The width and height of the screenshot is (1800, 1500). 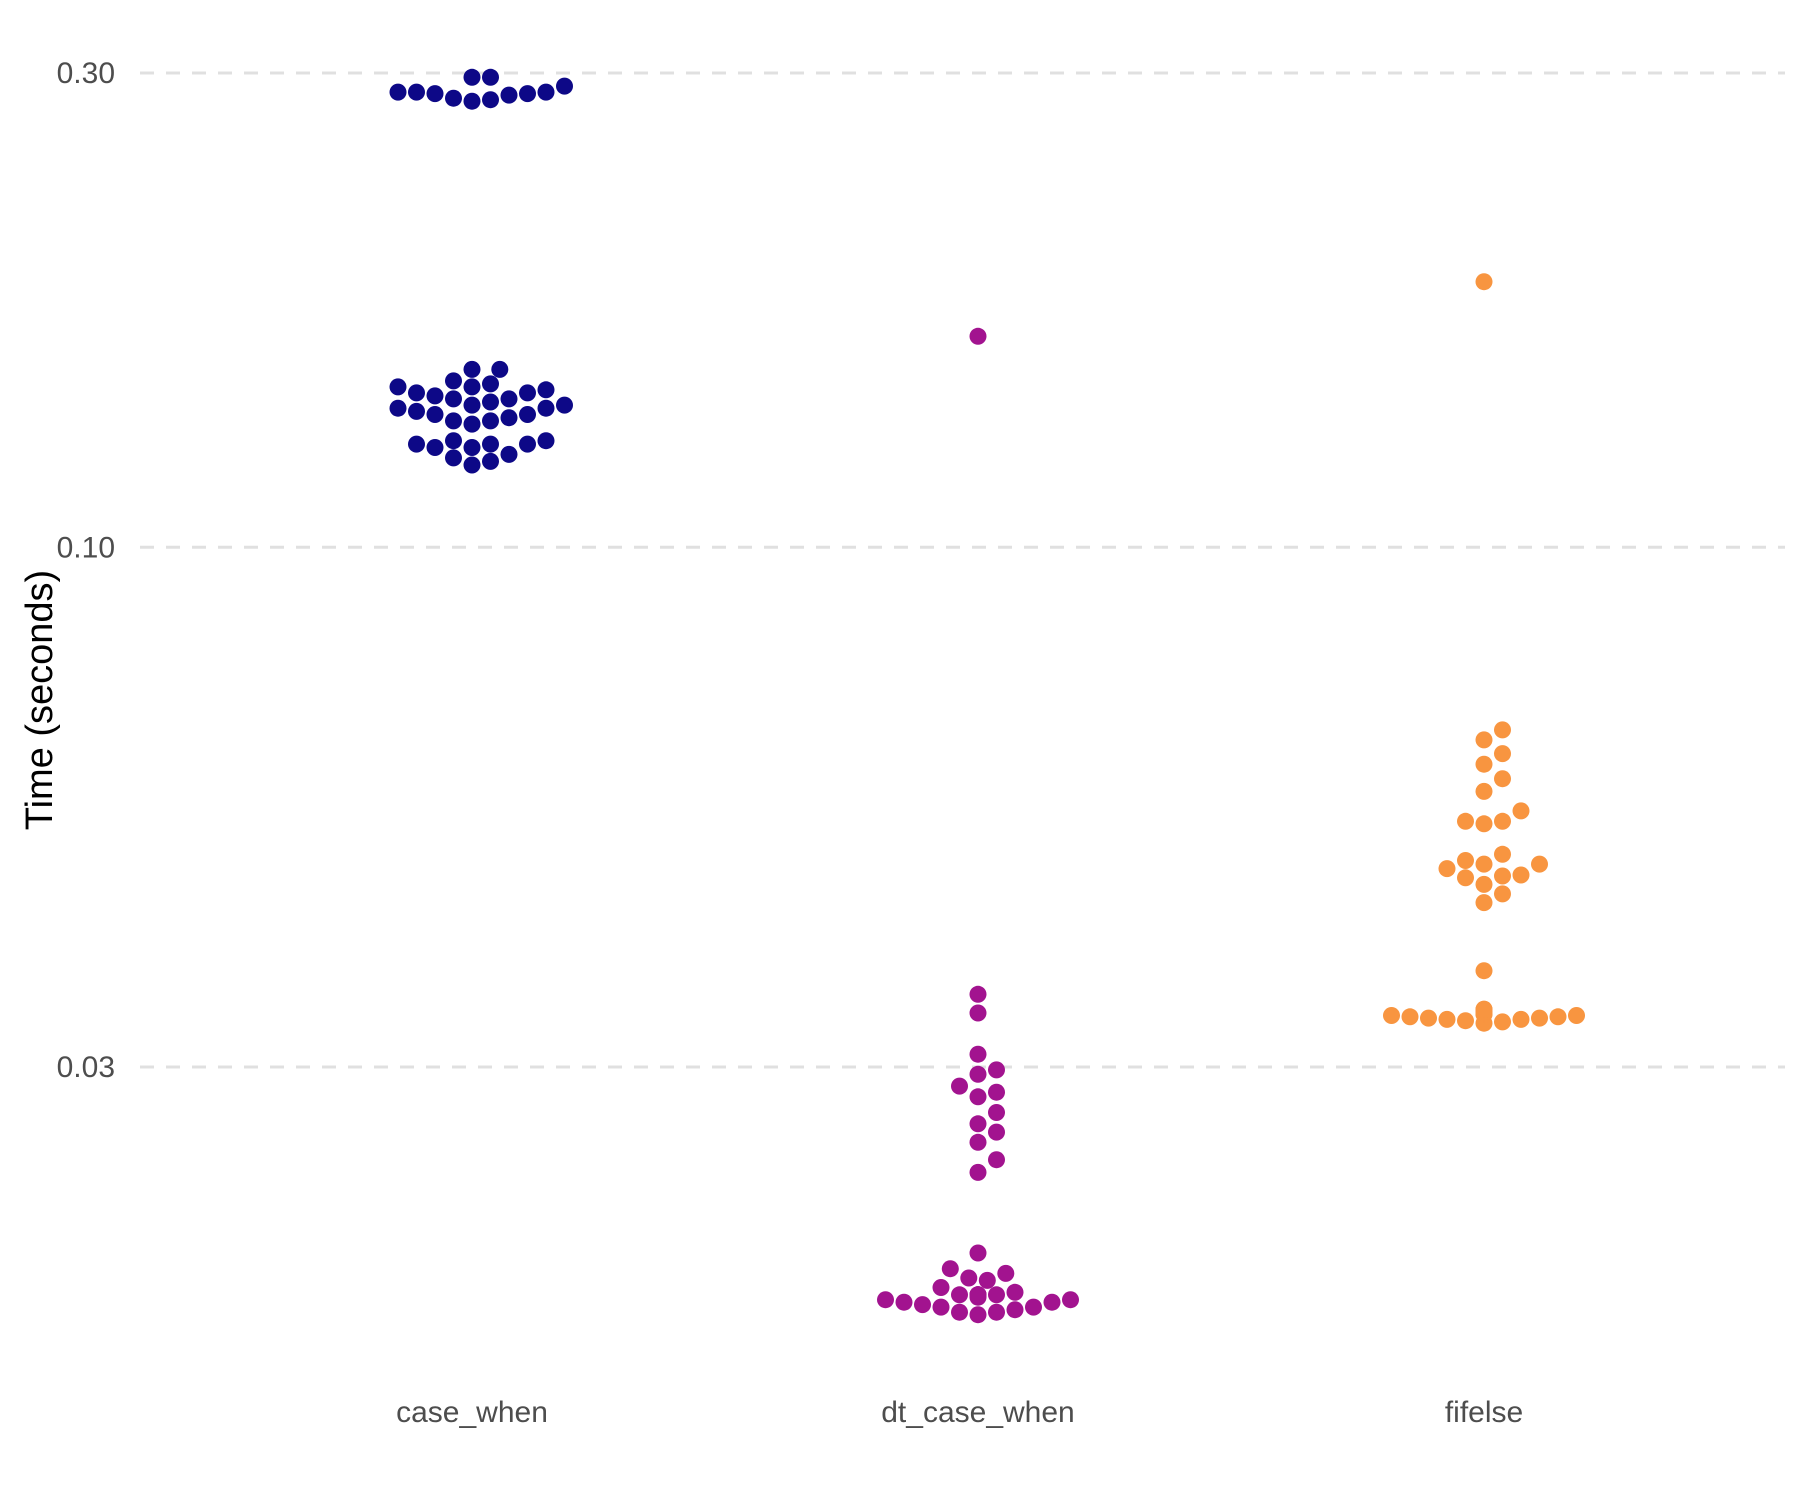 What do you see at coordinates (472, 1412) in the screenshot?
I see `x-tick-label: case_when` at bounding box center [472, 1412].